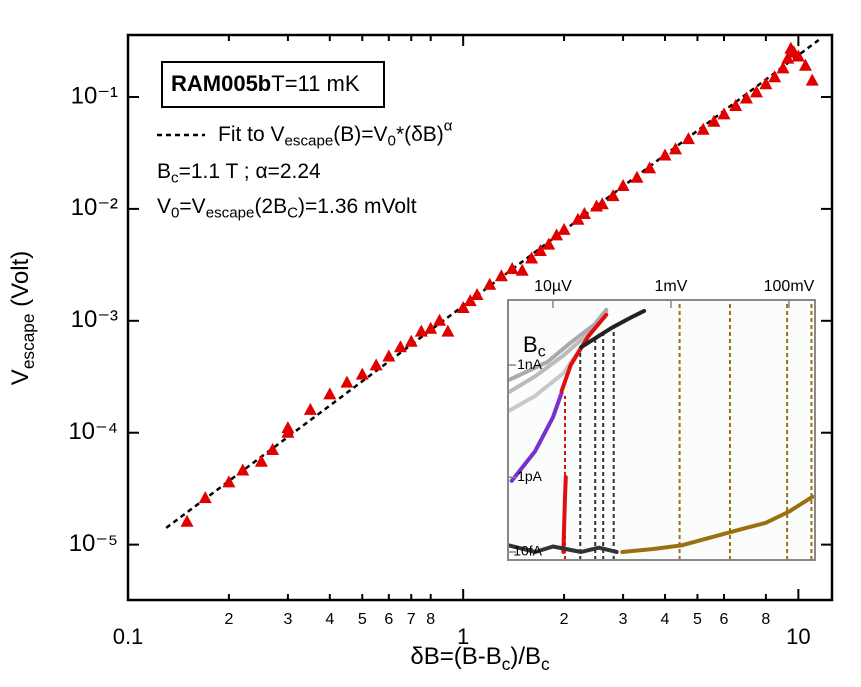 Image resolution: width=861 pixels, height=687 pixels. What do you see at coordinates (20, 282) in the screenshot?
I see `text-part: (Volt)` at bounding box center [20, 282].